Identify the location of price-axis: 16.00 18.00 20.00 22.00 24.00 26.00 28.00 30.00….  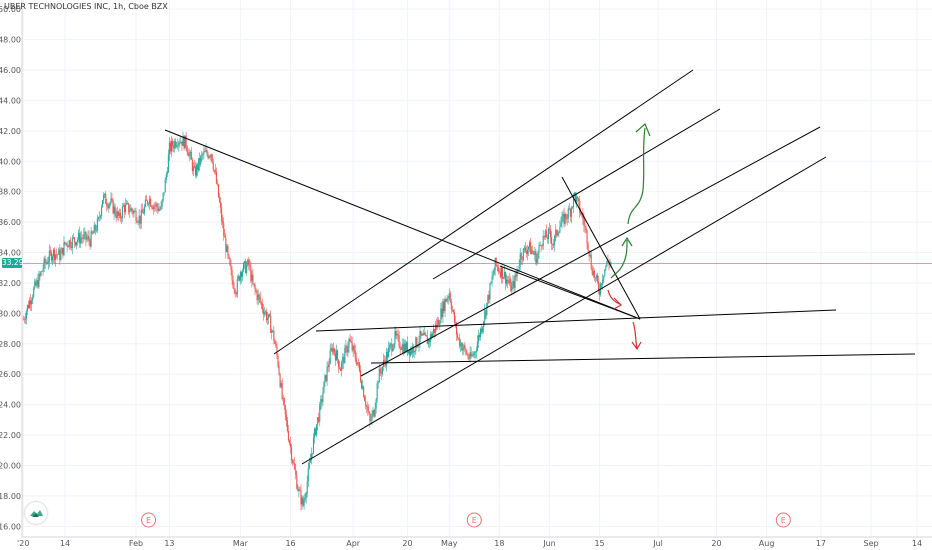
(11, 268).